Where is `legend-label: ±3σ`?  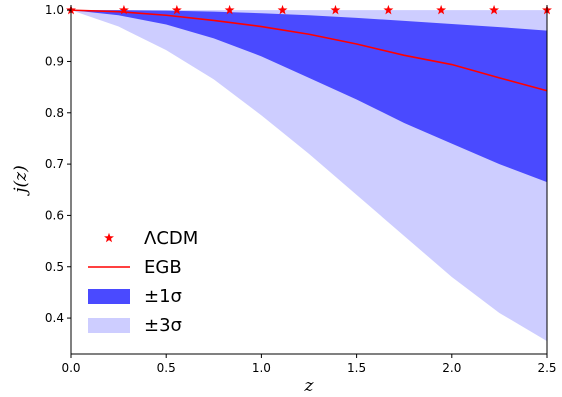 legend-label: ±3σ is located at coordinates (163, 325).